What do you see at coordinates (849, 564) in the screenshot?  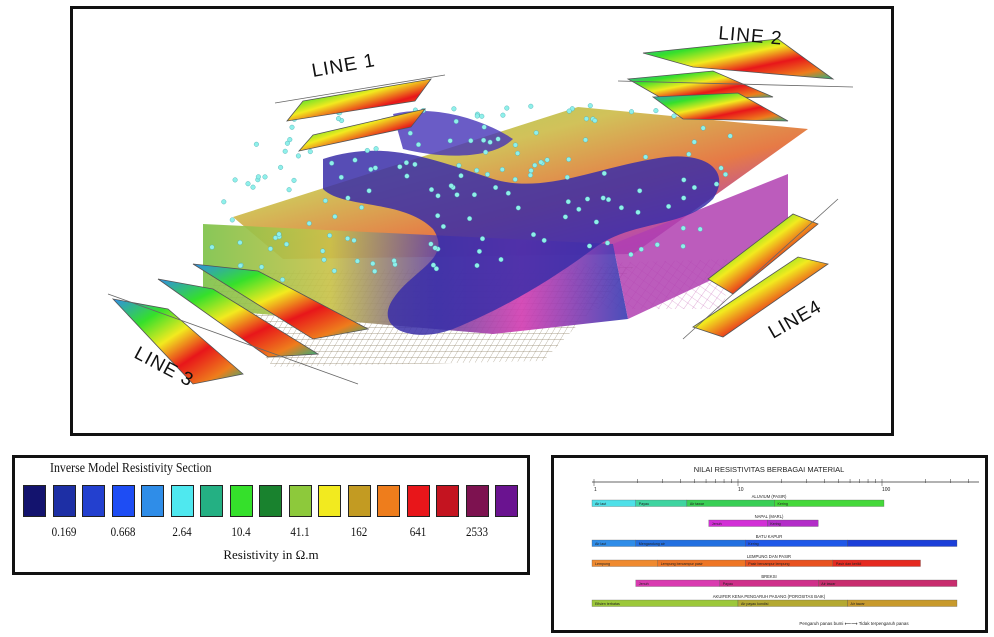 I see `material-segment-label: Pasir dan kerikil` at bounding box center [849, 564].